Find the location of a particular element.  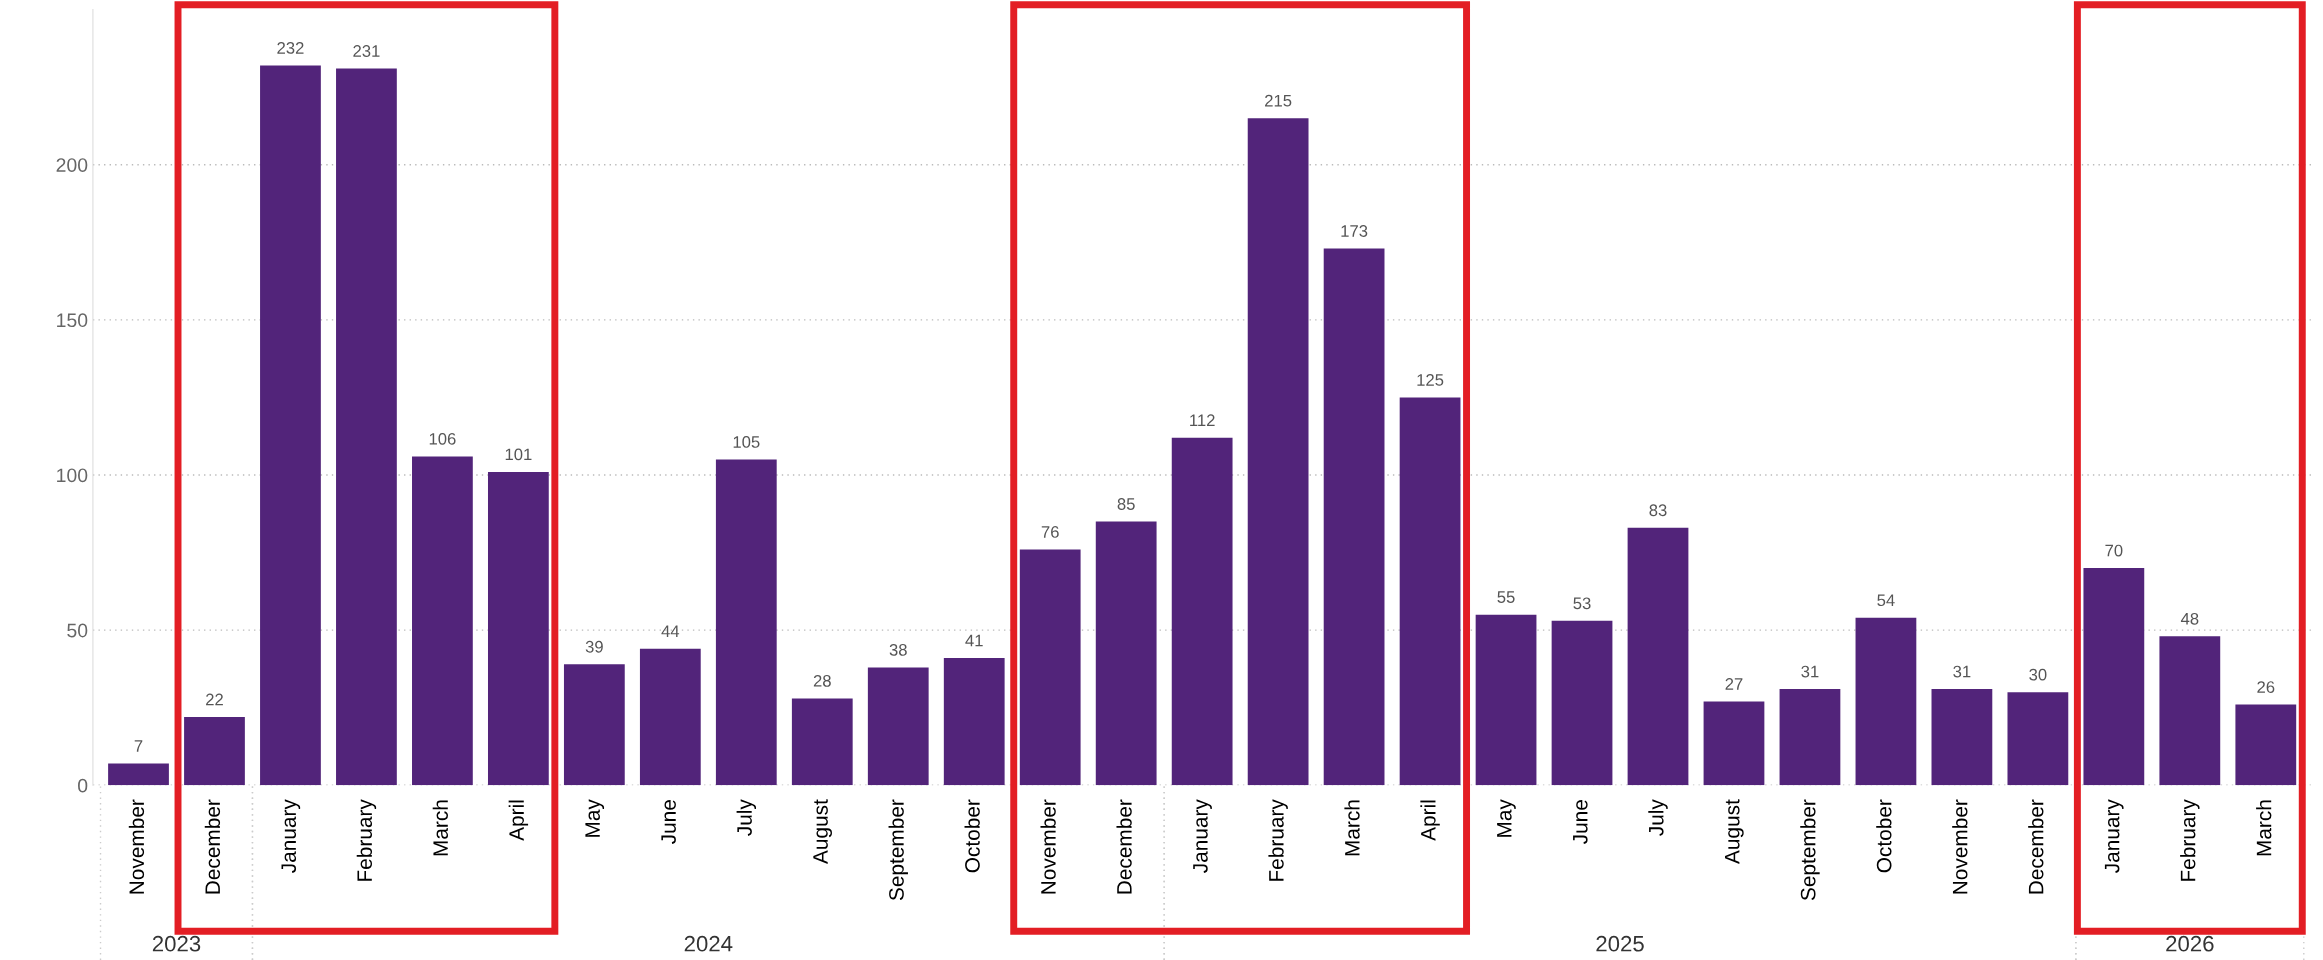

data-label: 39 is located at coordinates (594, 646).